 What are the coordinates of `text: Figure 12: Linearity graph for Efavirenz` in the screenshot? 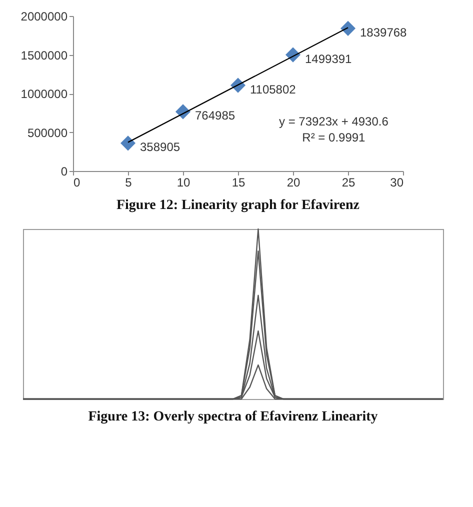 It's located at (238, 205).